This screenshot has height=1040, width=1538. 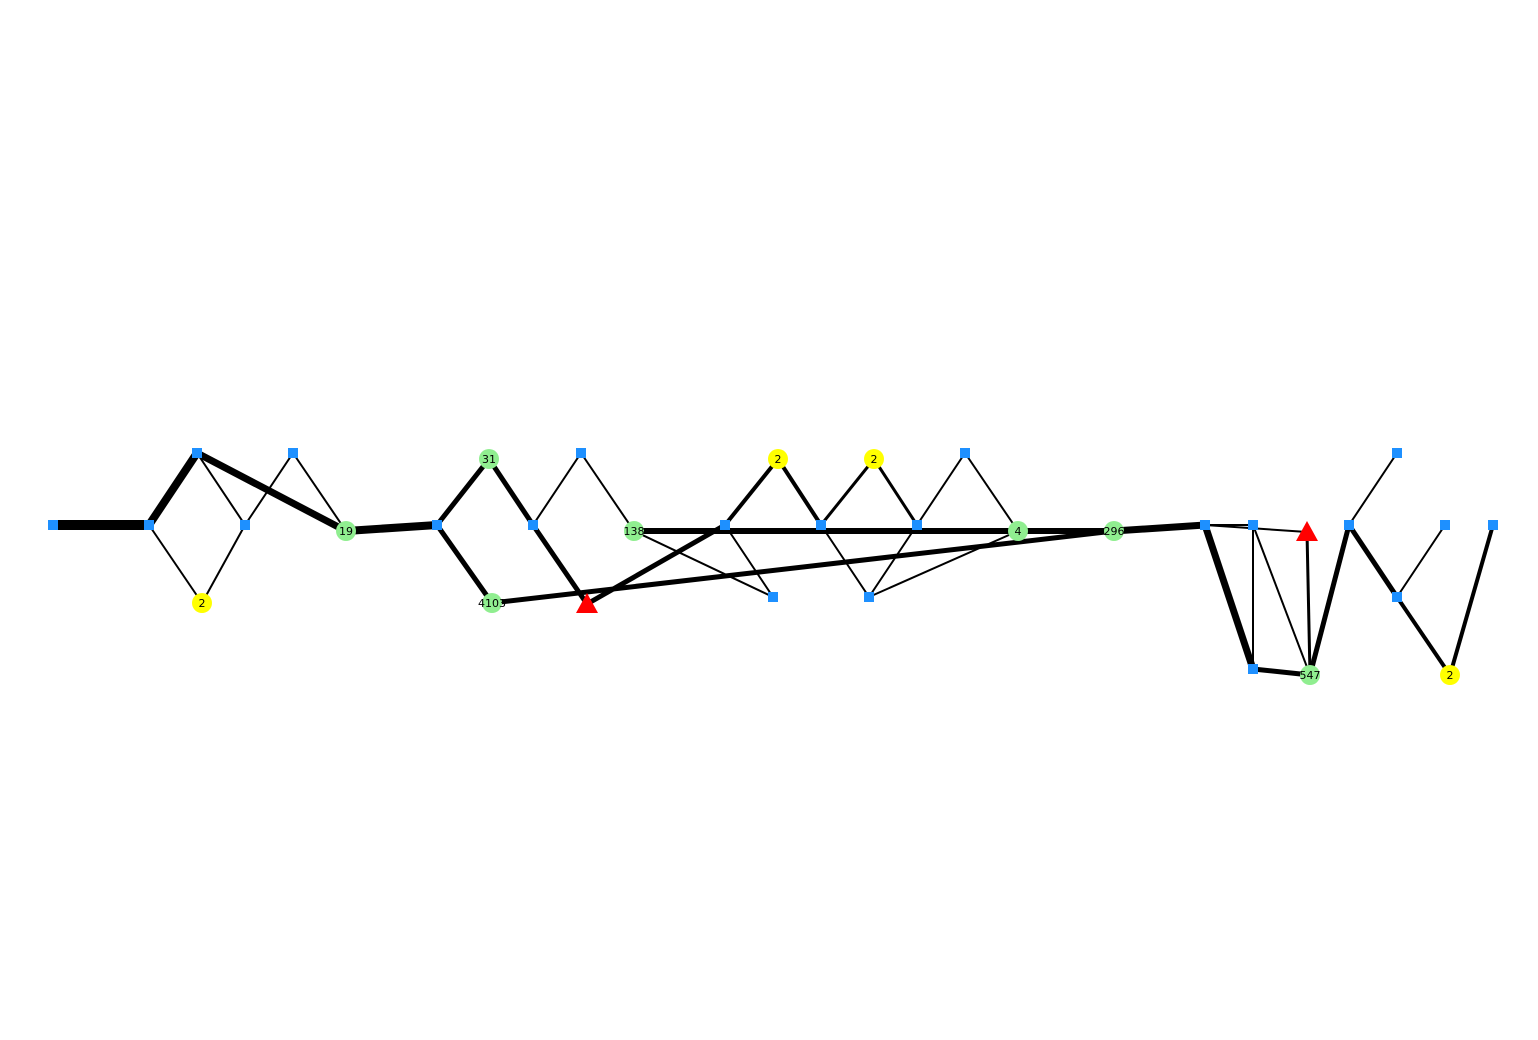 I want to click on edge-t1-s9, so click(x=656, y=564).